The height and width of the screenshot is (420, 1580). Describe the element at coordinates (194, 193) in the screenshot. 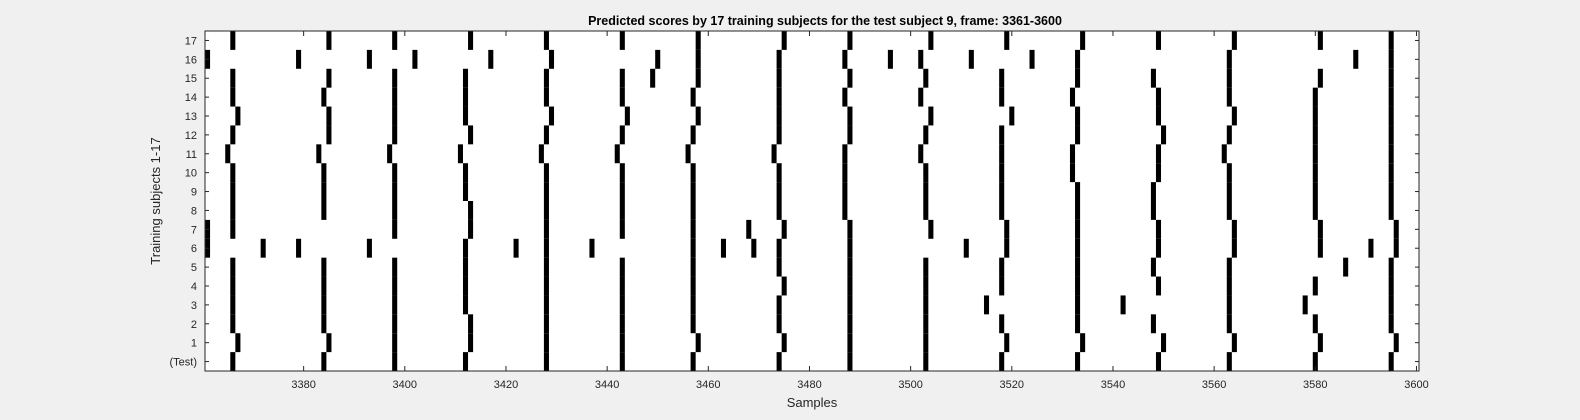

I see `y-tick-label: 9` at that location.